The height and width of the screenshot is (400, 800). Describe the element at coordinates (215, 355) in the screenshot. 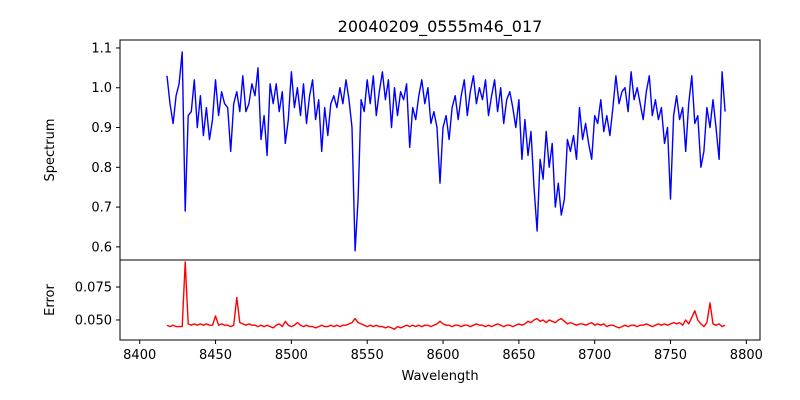

I see `xtick-label: 8450` at that location.